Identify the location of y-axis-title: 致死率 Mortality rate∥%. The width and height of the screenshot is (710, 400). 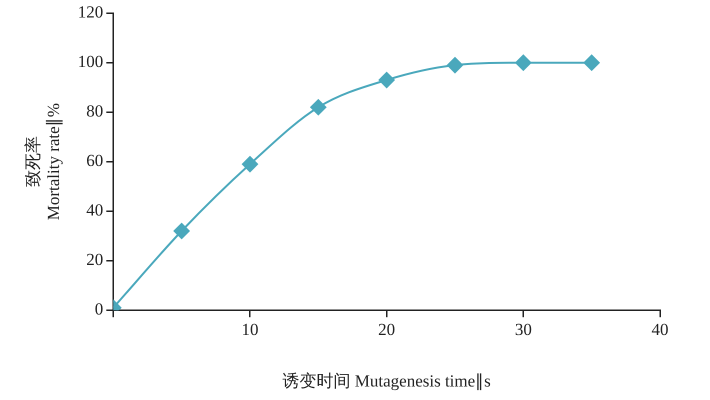
(44, 161).